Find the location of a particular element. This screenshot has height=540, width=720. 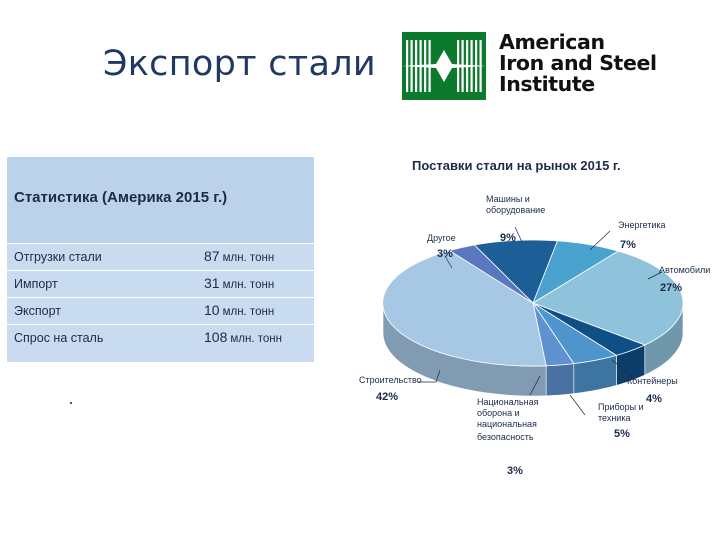

label-defense-line3: национальная is located at coordinates (507, 424).